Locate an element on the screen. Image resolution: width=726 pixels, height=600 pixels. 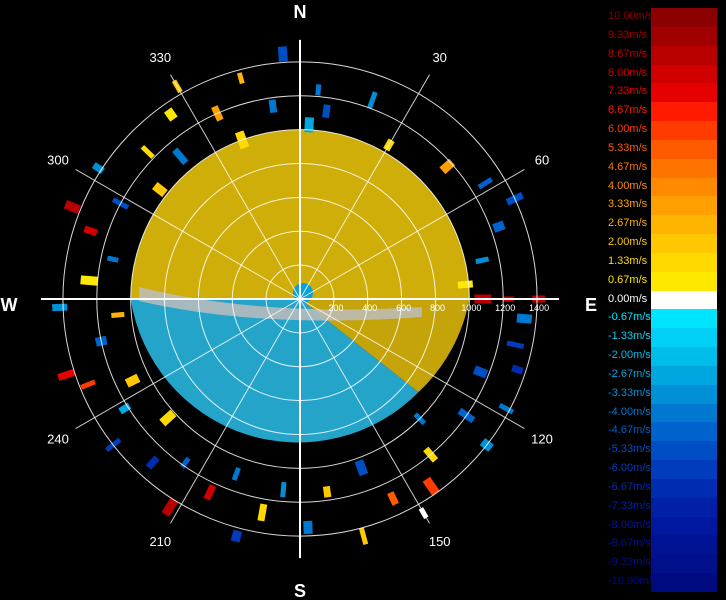
legend-entry: 3.33m/s is located at coordinates (661, 206).